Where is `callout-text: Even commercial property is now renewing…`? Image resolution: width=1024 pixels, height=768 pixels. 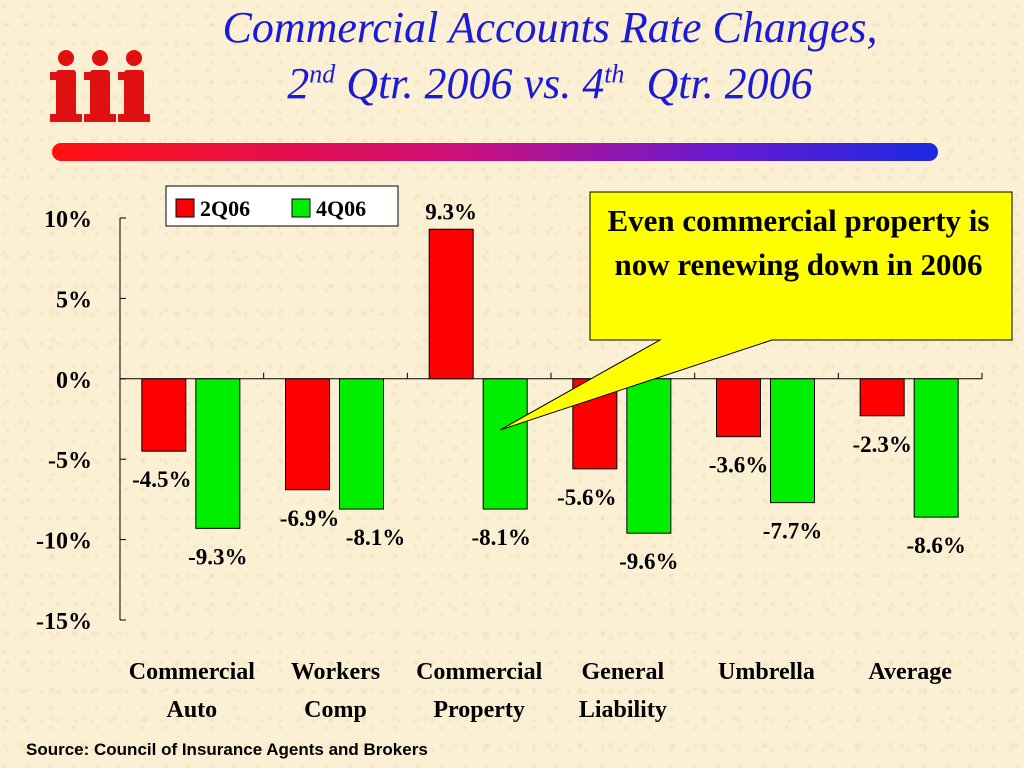 callout-text: Even commercial property is now renewing… is located at coordinates (798, 242).